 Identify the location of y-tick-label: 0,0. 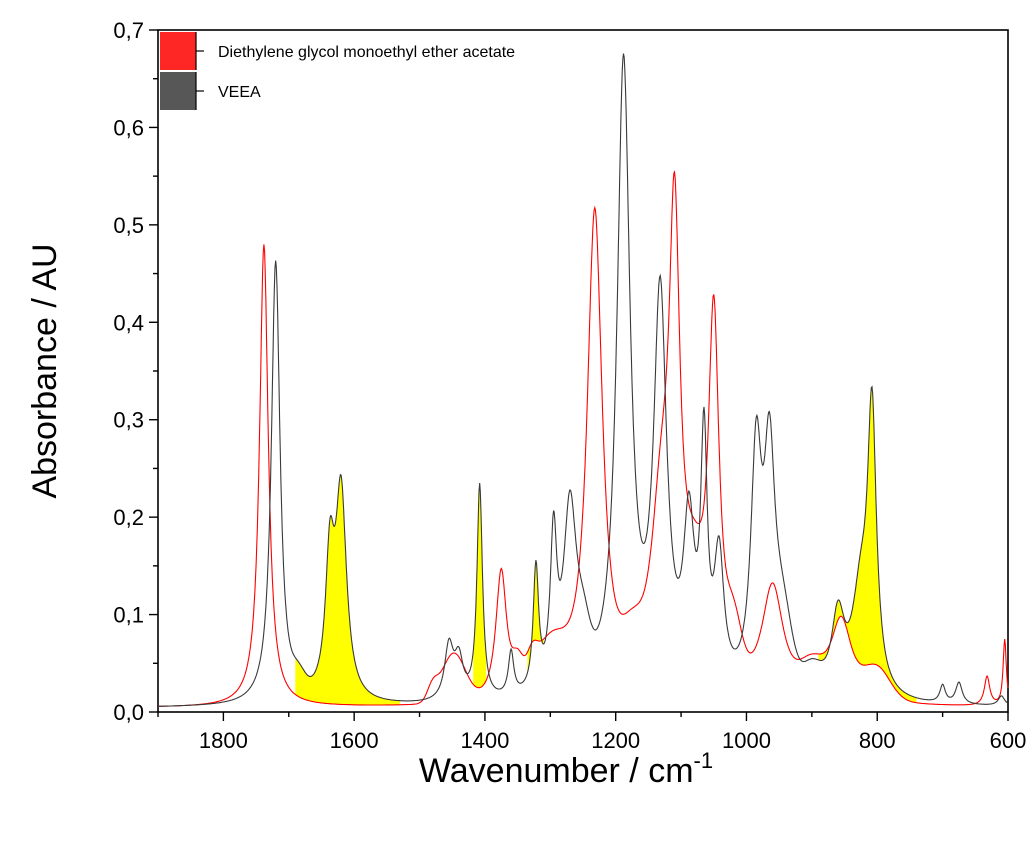
(128, 712).